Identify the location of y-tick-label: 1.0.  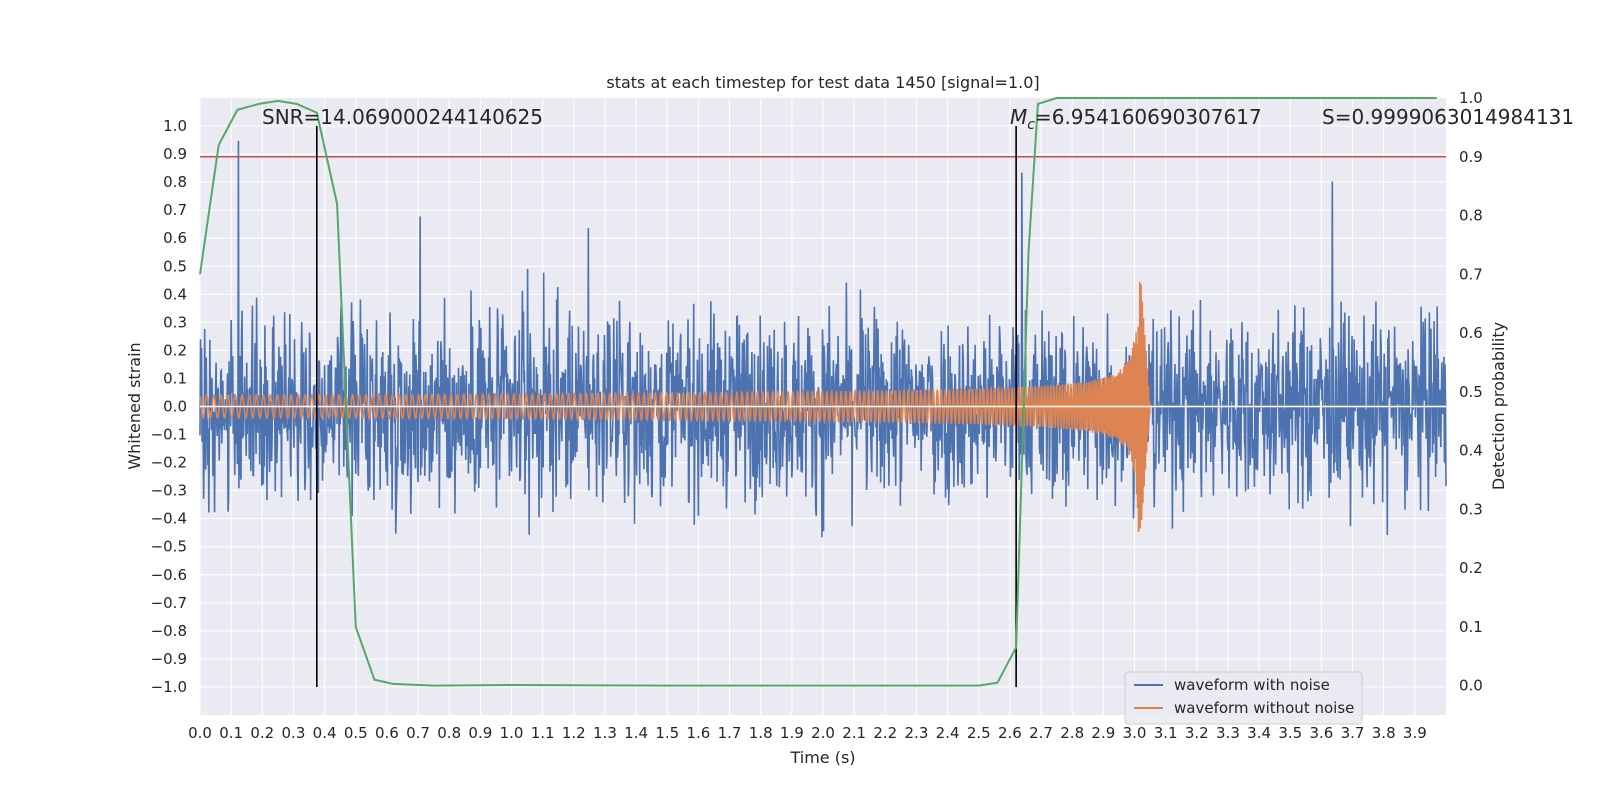
(175, 126).